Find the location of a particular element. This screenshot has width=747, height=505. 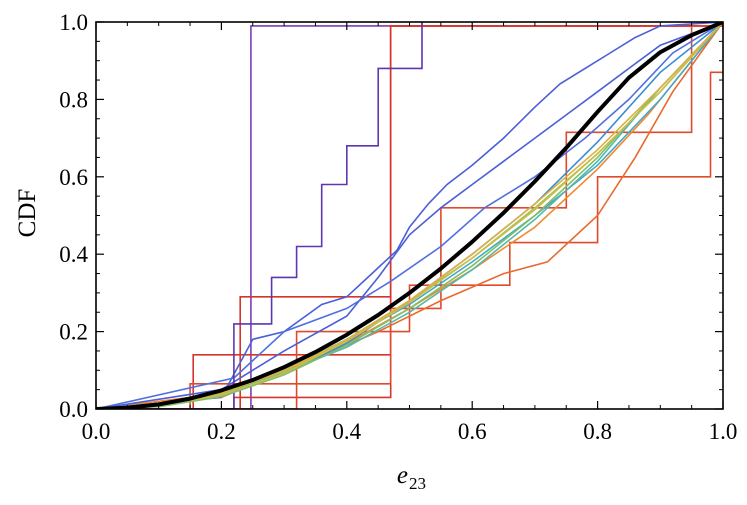

y-axis-title: CDF is located at coordinates (27, 213).